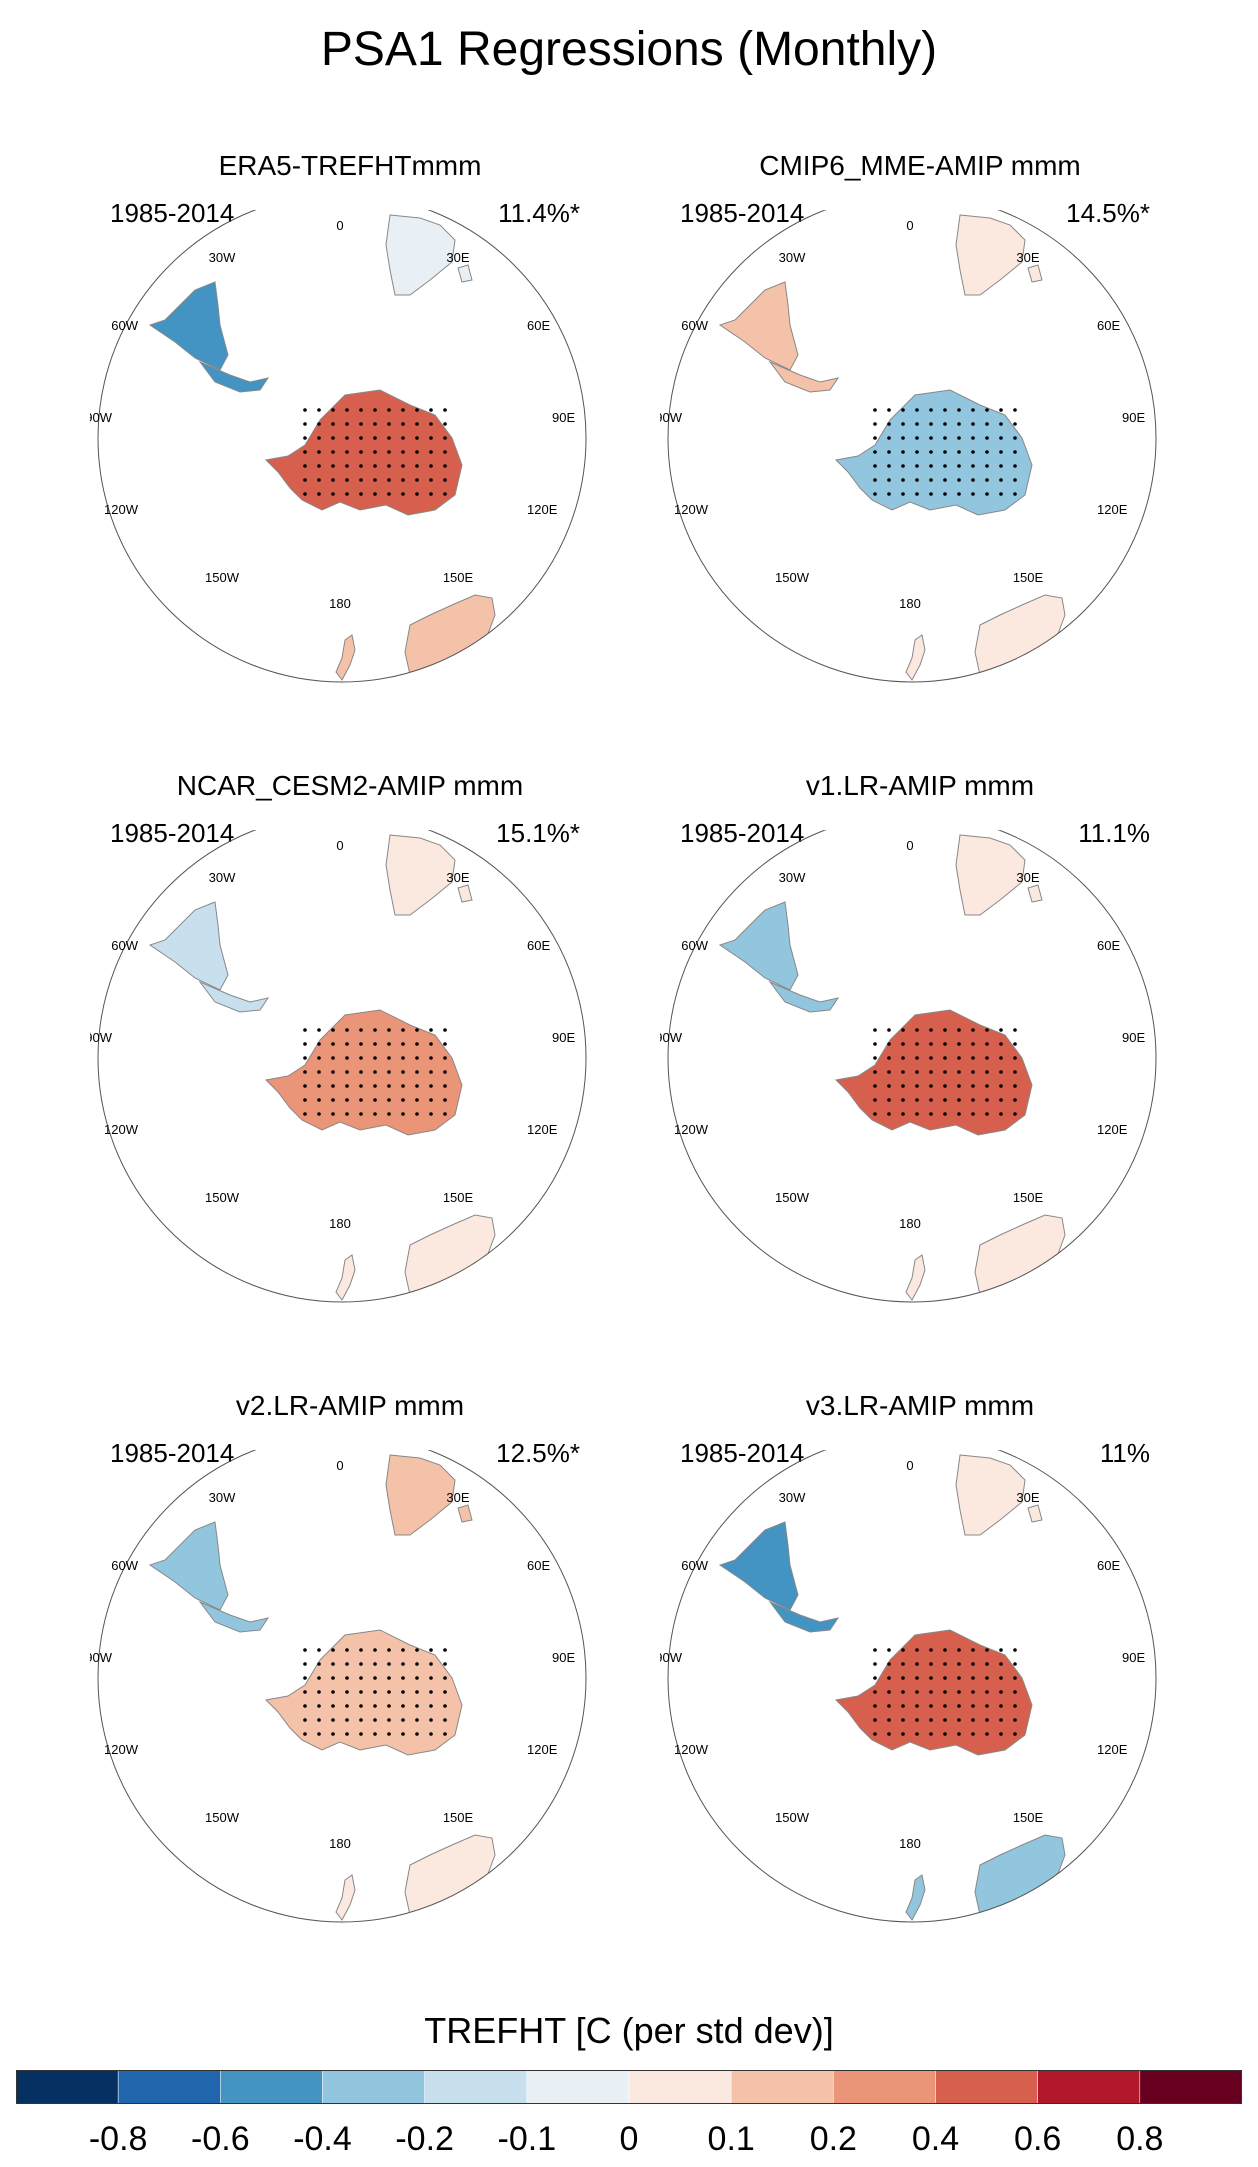  What do you see at coordinates (1108, 1565) in the screenshot?
I see `longitude-label: 60E` at bounding box center [1108, 1565].